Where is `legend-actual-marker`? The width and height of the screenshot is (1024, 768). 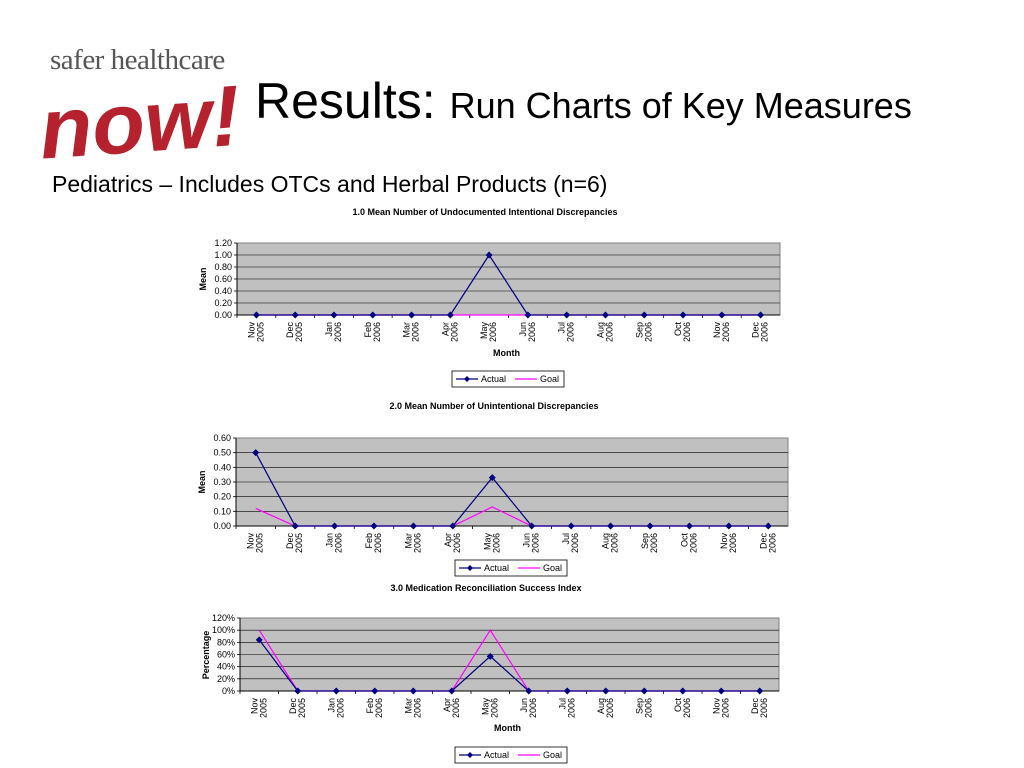 legend-actual-marker is located at coordinates (467, 379).